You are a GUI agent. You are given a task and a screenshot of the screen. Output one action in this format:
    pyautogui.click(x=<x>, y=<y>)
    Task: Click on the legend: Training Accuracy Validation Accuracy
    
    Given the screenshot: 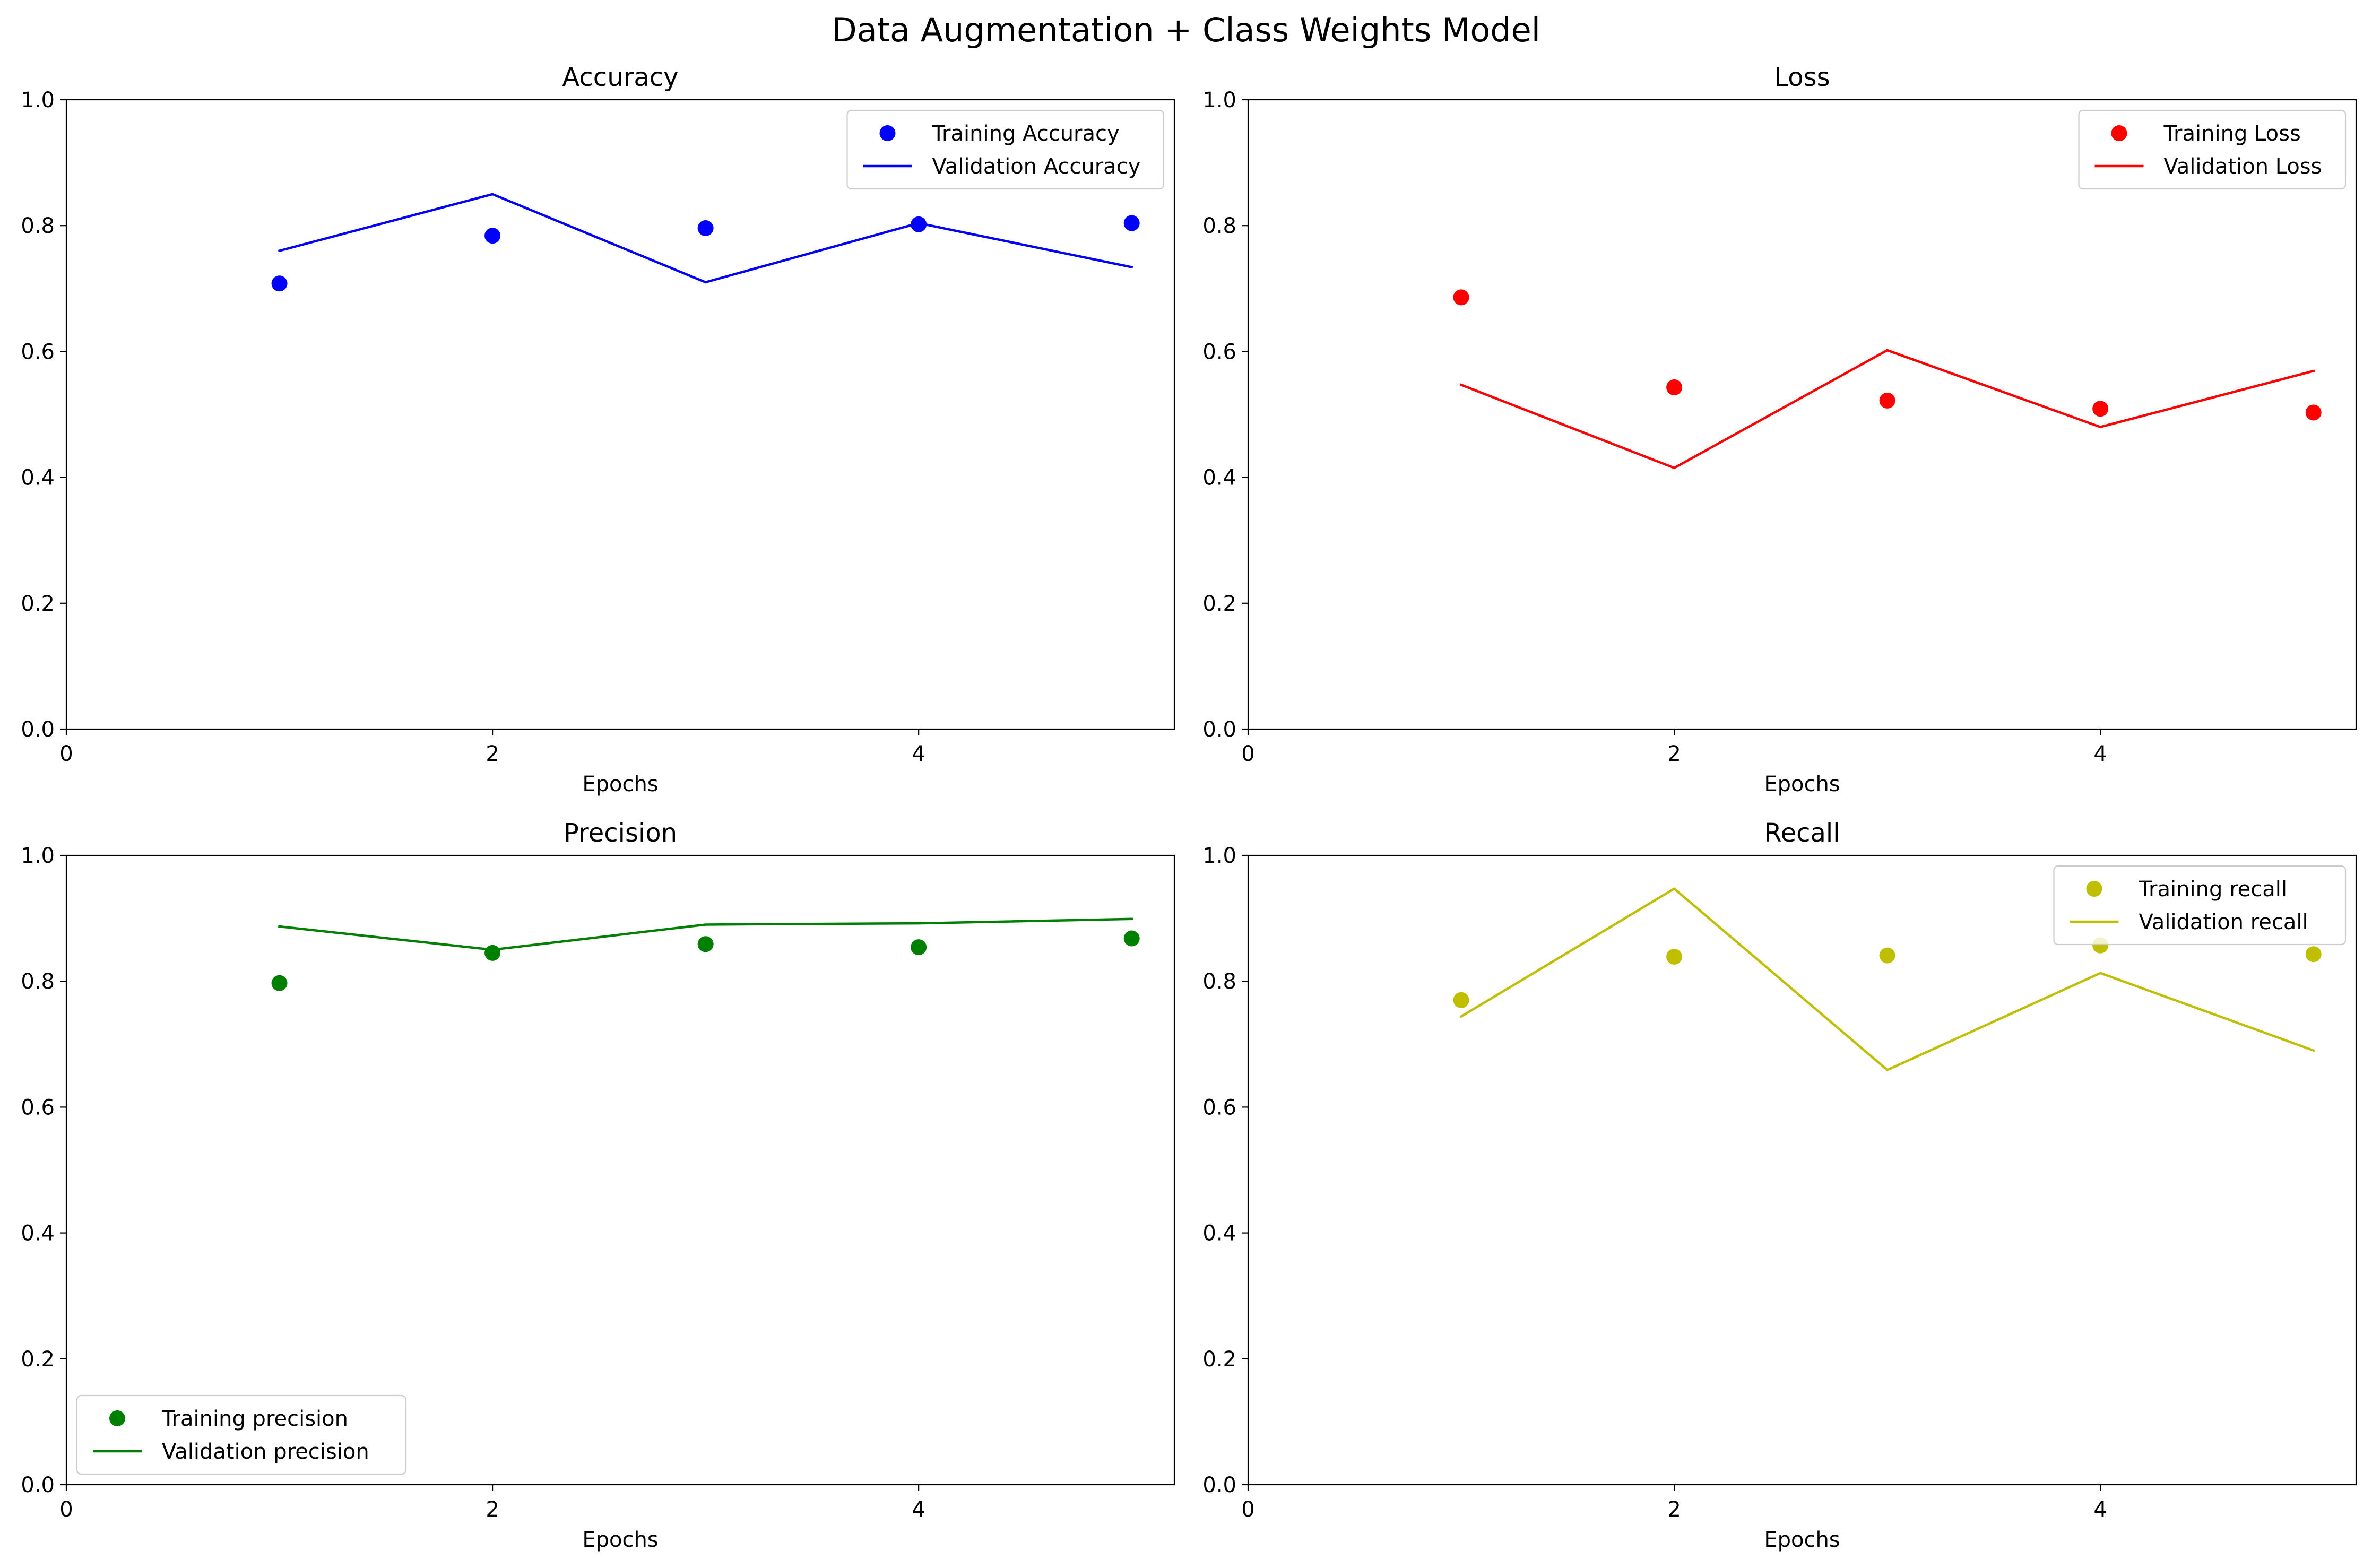 What is the action you would take?
    pyautogui.click(x=1005, y=149)
    